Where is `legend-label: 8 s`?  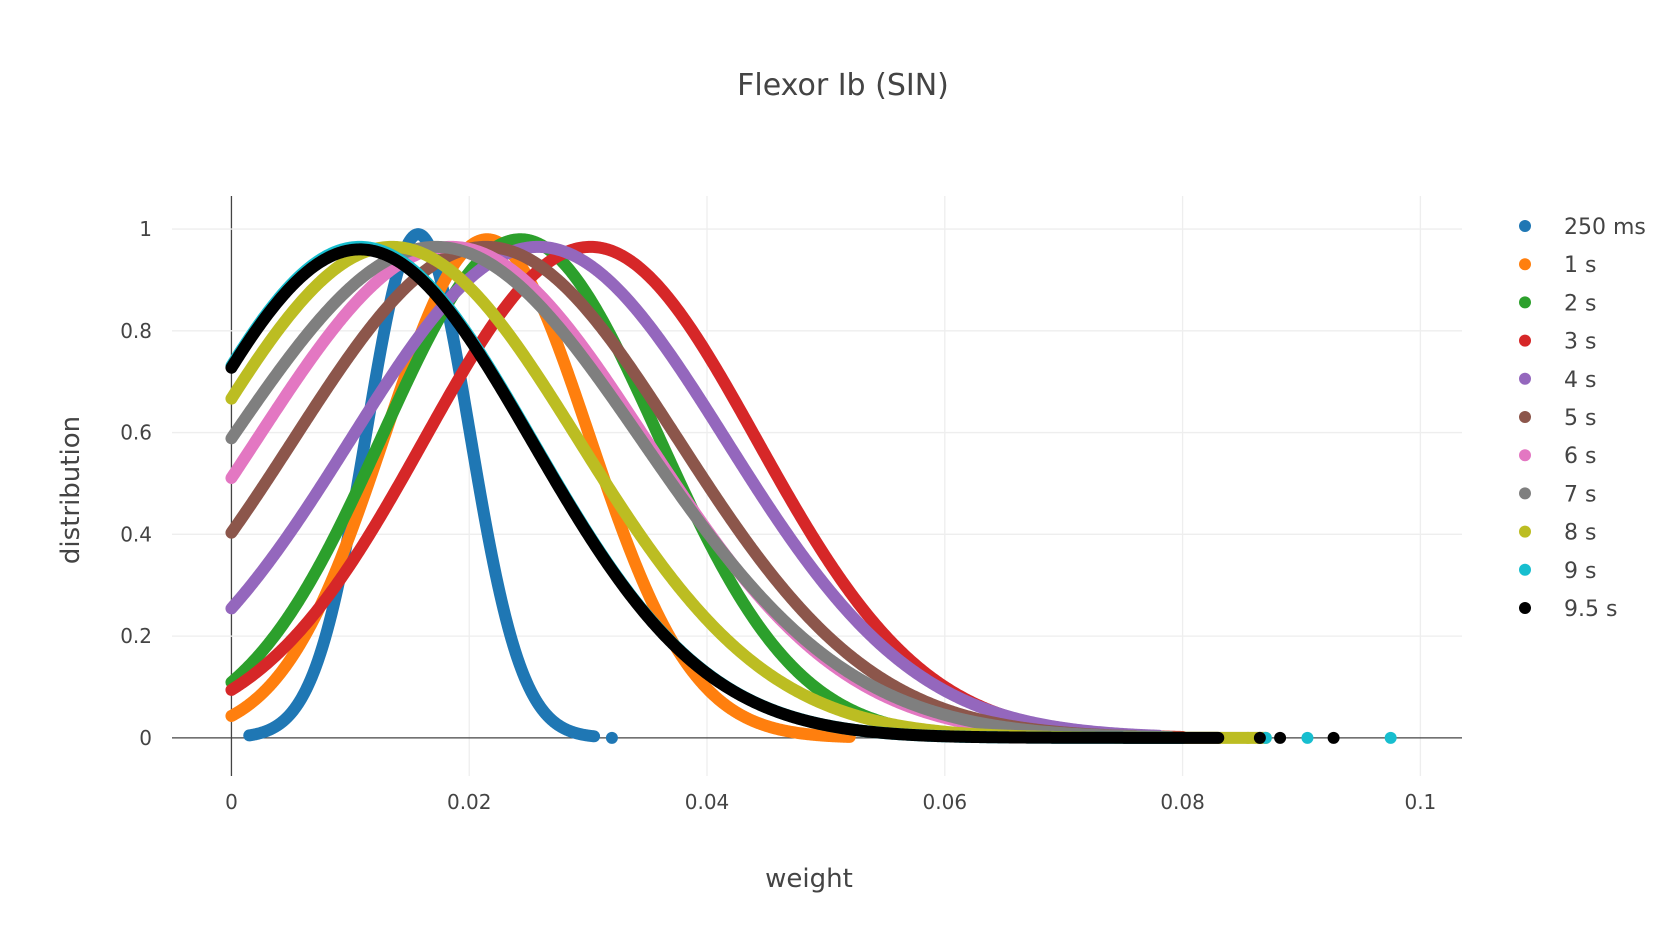
legend-label: 8 s is located at coordinates (1580, 533).